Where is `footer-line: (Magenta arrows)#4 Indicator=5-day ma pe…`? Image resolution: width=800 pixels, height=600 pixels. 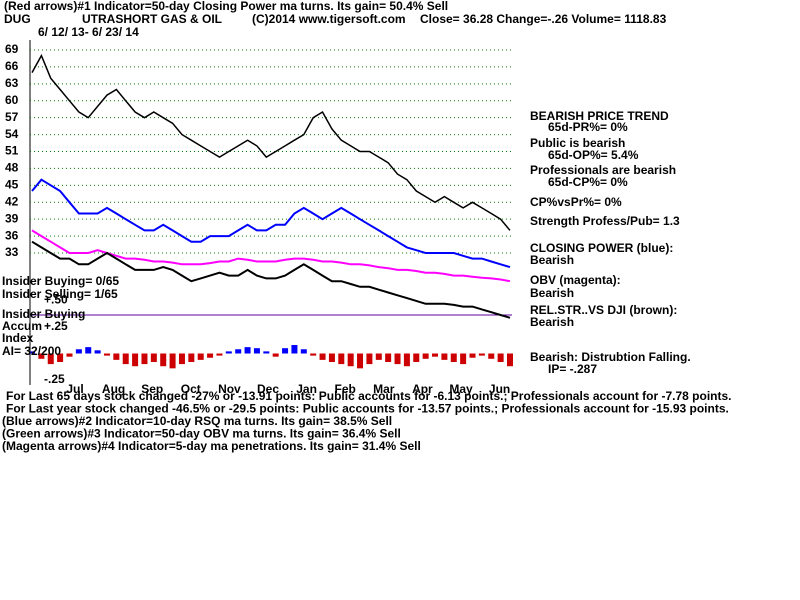
footer-line: (Magenta arrows)#4 Indicator=5-day ma pe… is located at coordinates (211, 446).